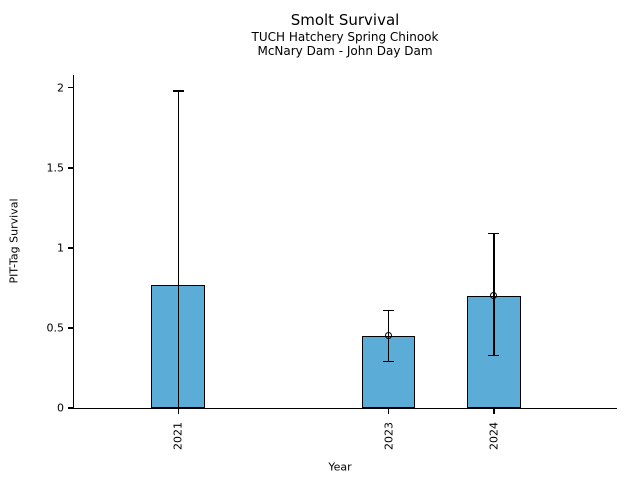  I want to click on error-cap-upper-2021, so click(178, 91).